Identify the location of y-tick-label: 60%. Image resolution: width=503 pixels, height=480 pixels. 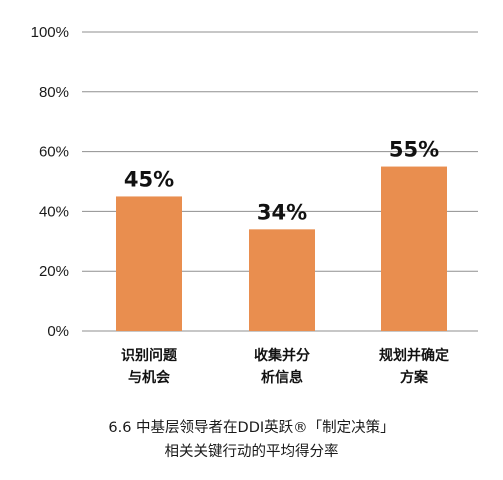
(54, 152).